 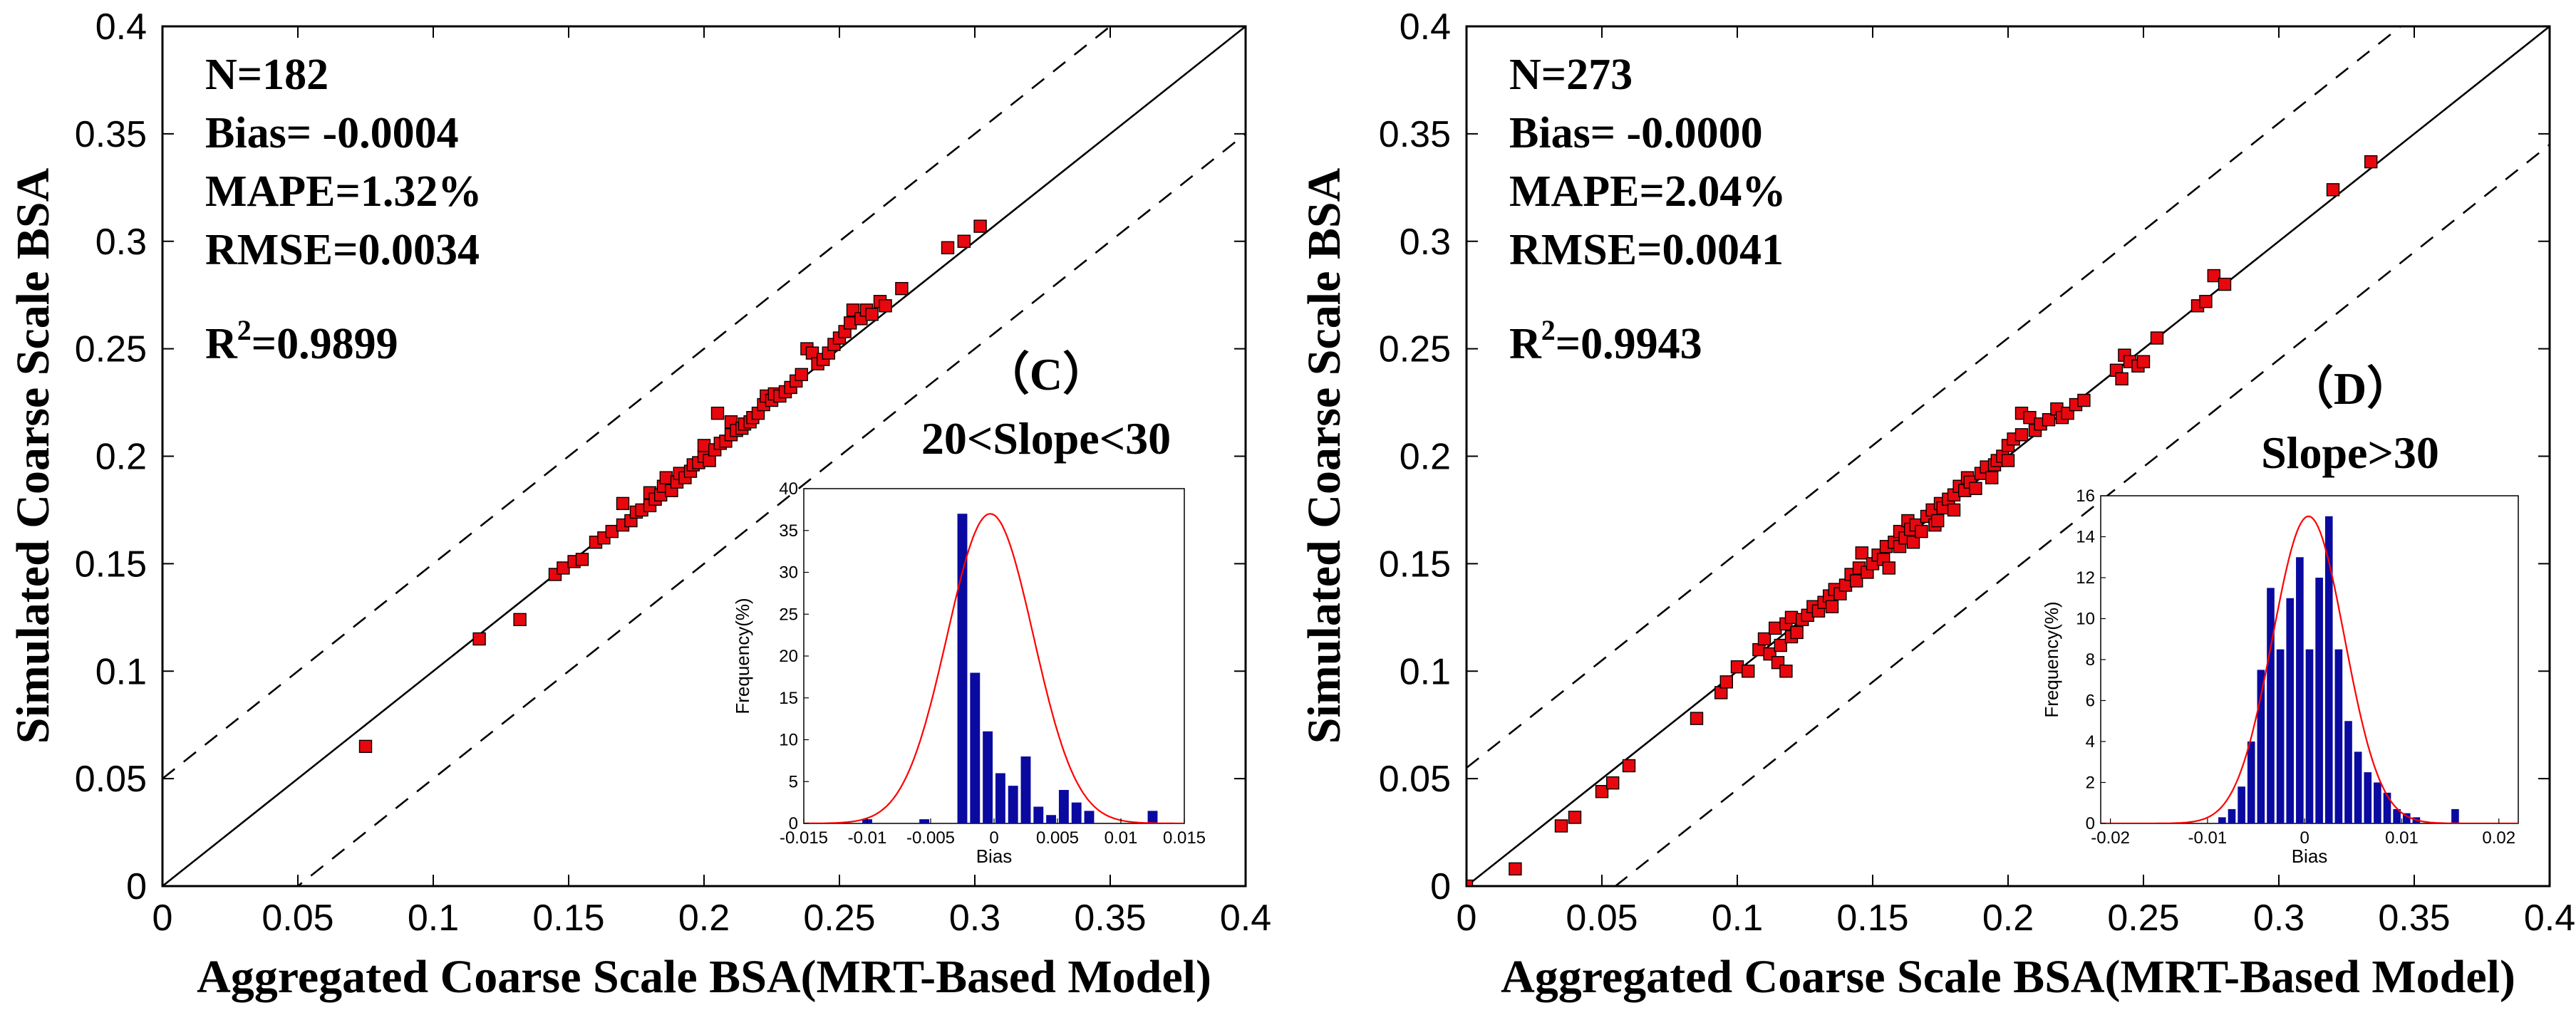 What do you see at coordinates (137, 886) in the screenshot?
I see `y-tick-label: 0` at bounding box center [137, 886].